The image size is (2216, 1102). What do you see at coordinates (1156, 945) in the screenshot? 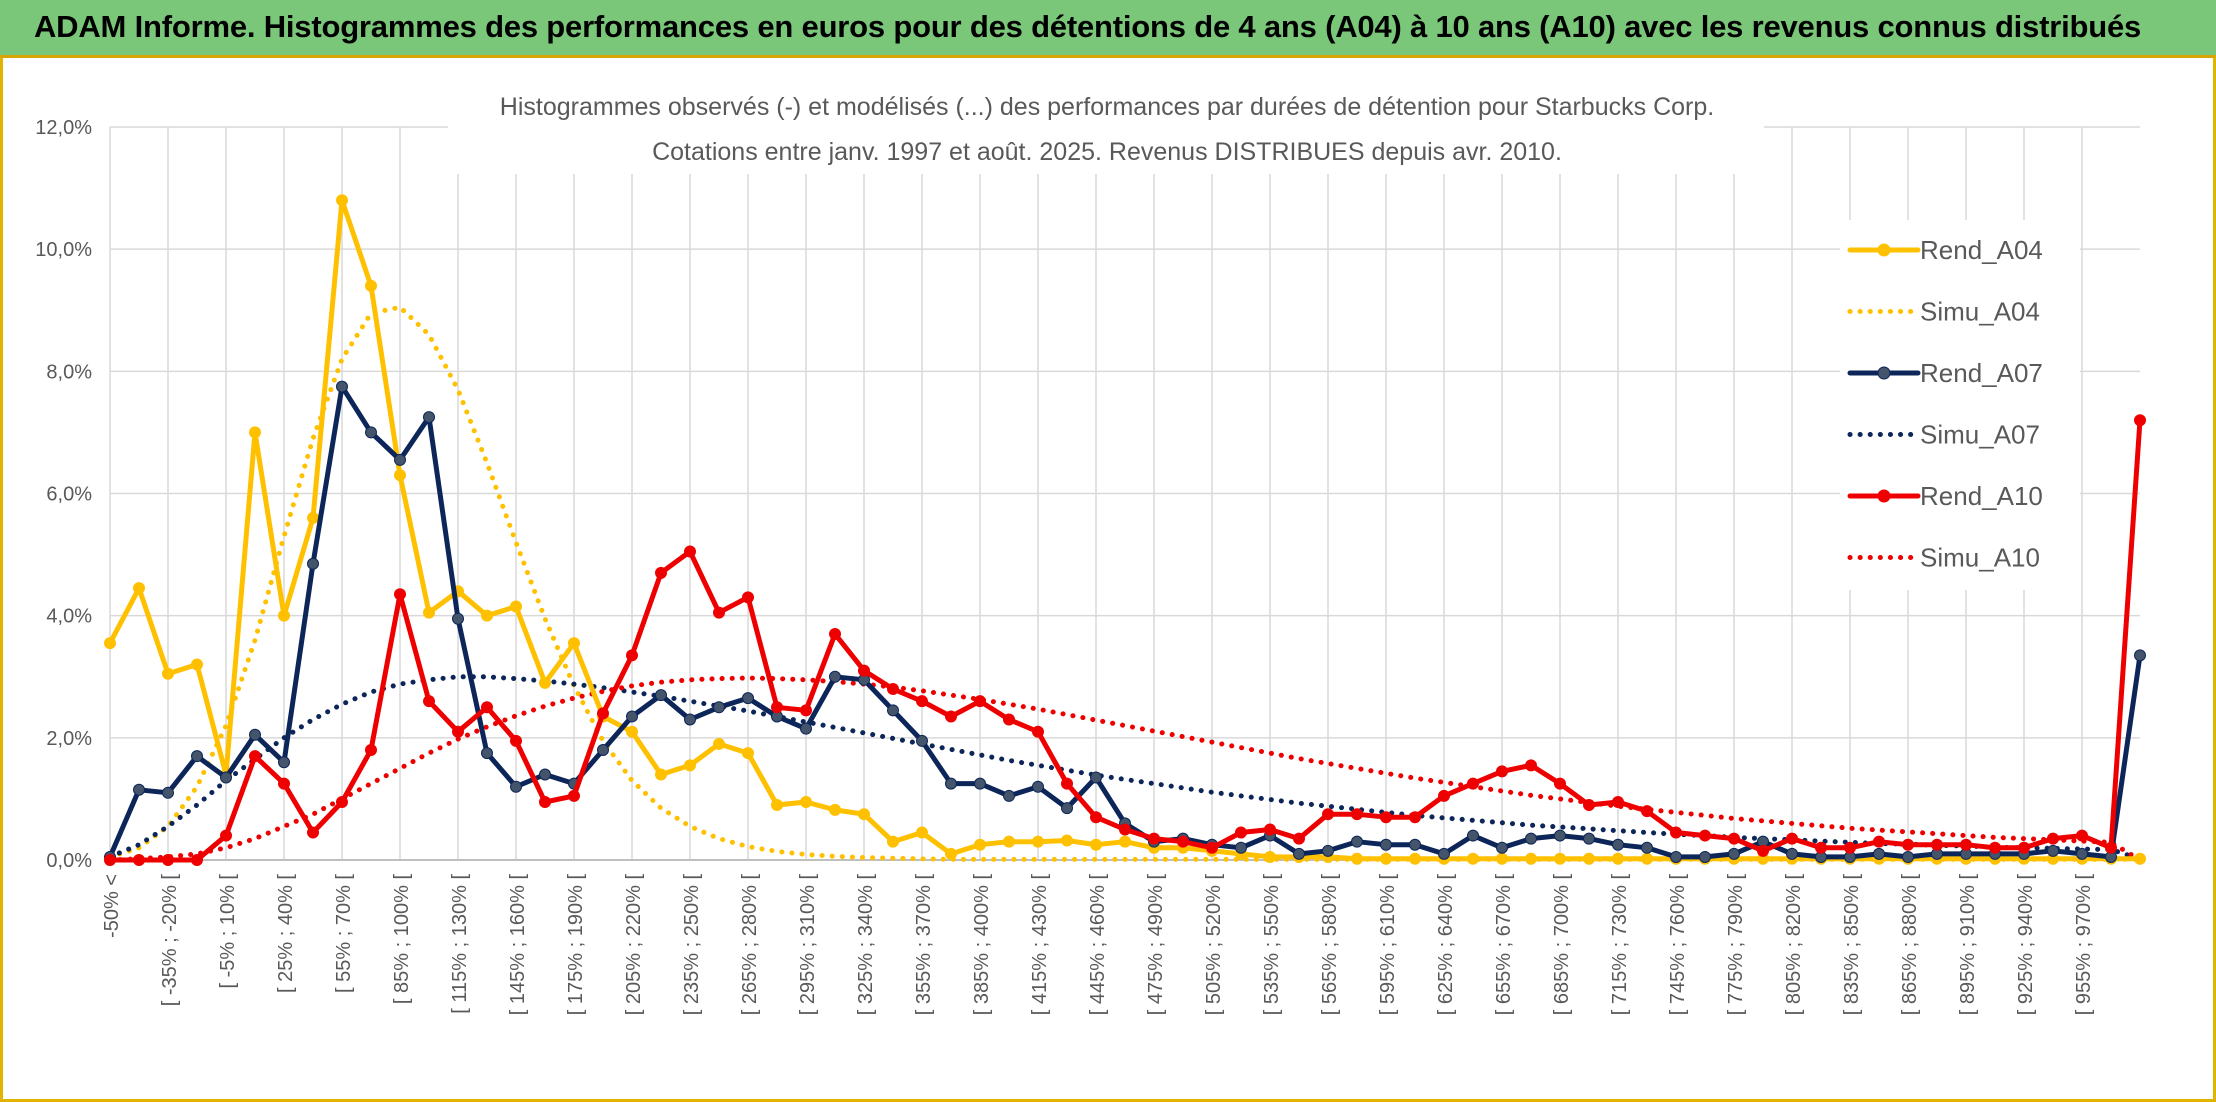
I see `x-tick-label: [ 475% ; 490% [` at bounding box center [1156, 945].